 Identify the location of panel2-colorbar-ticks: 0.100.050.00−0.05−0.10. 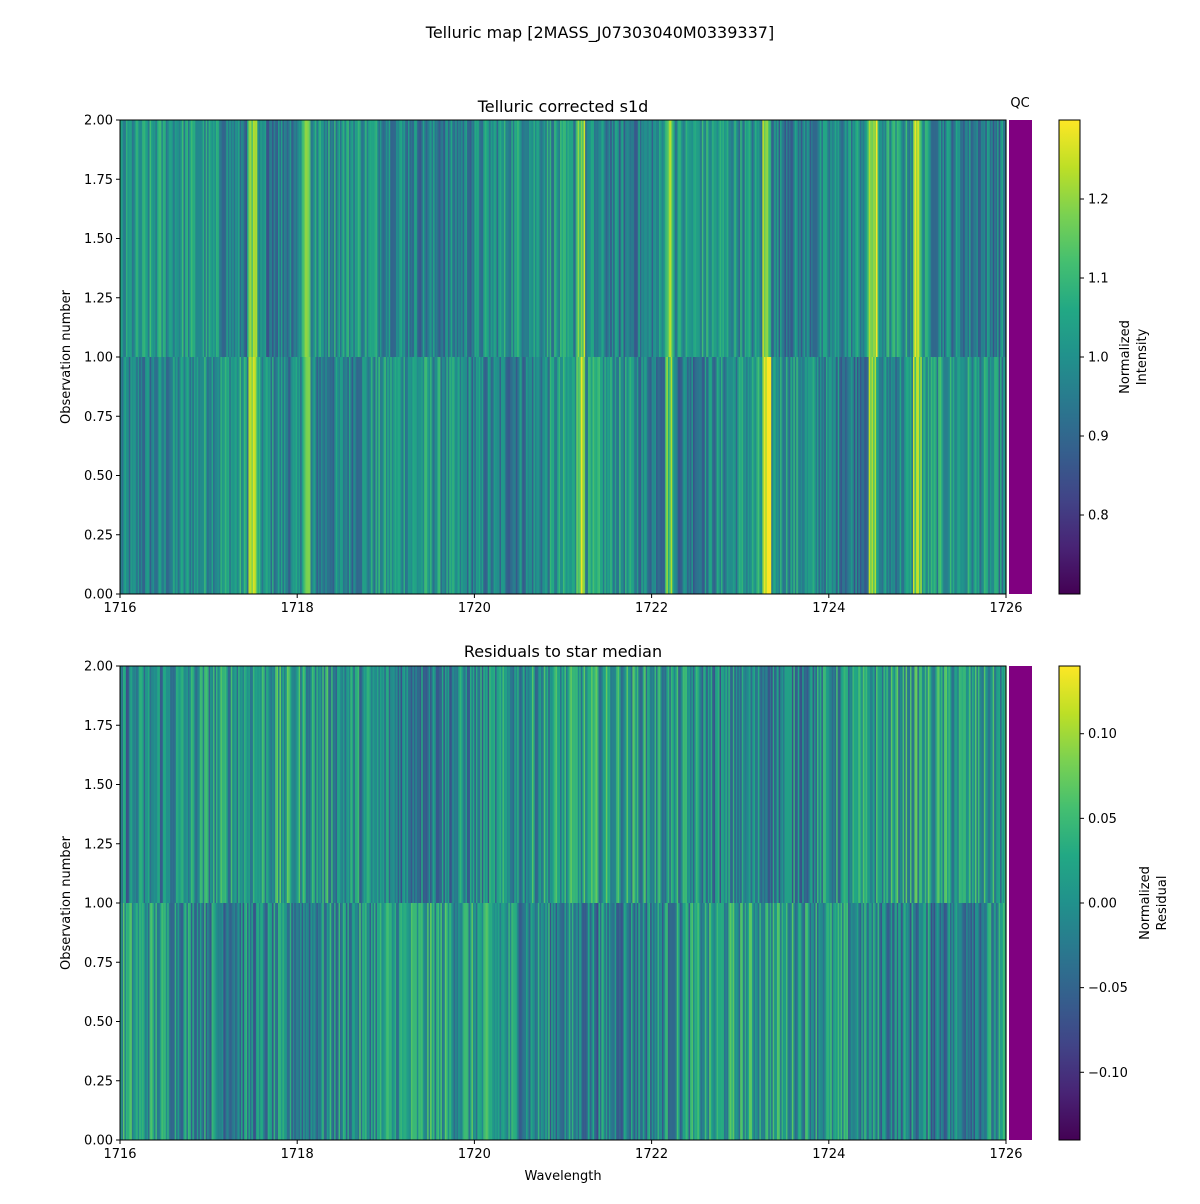
(1104, 904).